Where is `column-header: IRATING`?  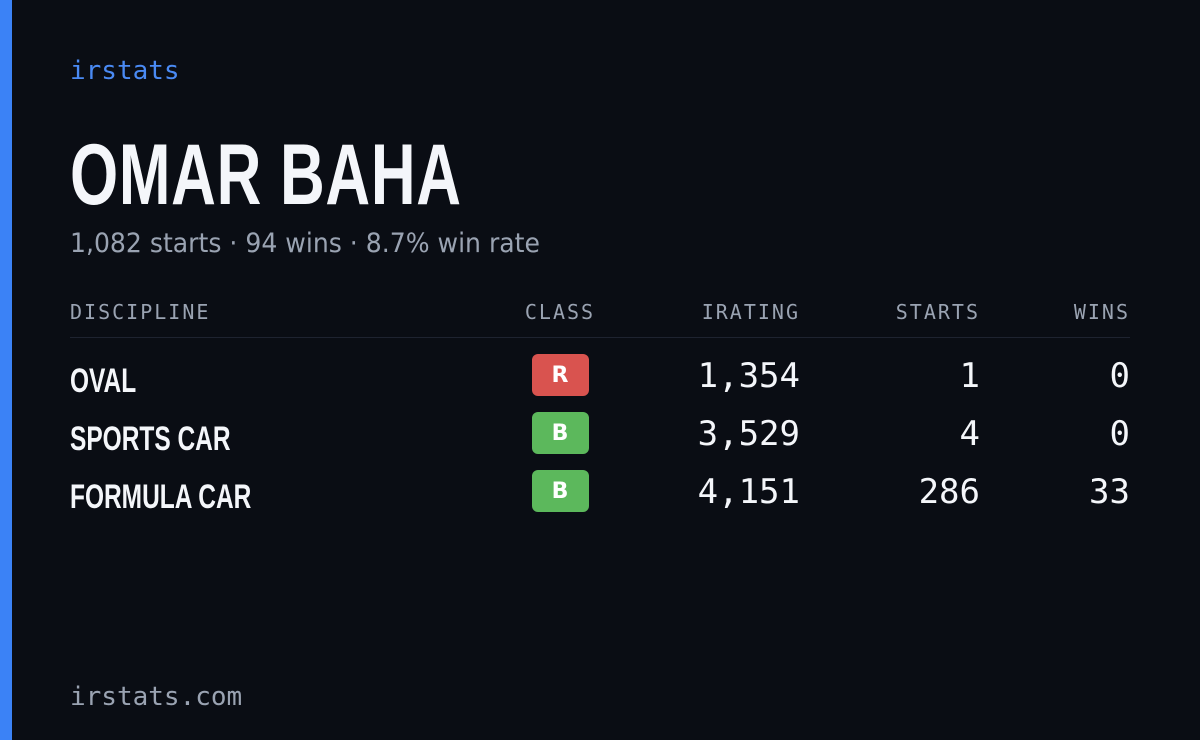 column-header: IRATING is located at coordinates (750, 312).